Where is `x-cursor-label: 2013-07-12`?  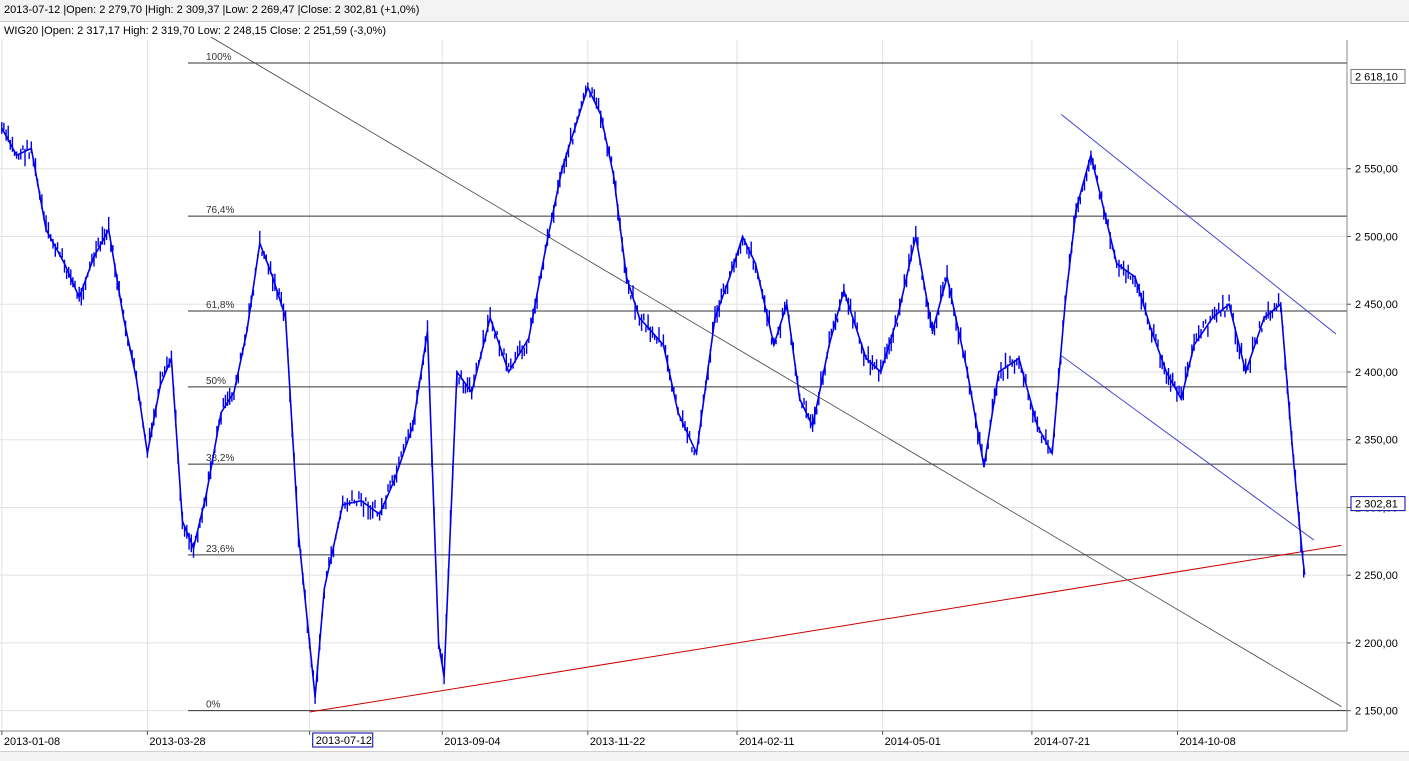 x-cursor-label: 2013-07-12 is located at coordinates (344, 741).